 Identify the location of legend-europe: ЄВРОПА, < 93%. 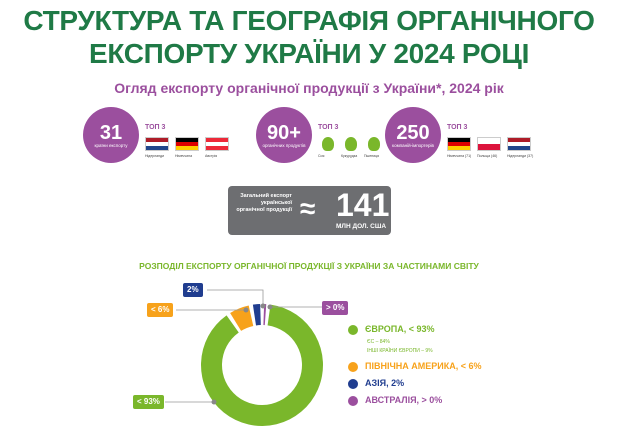
(391, 329).